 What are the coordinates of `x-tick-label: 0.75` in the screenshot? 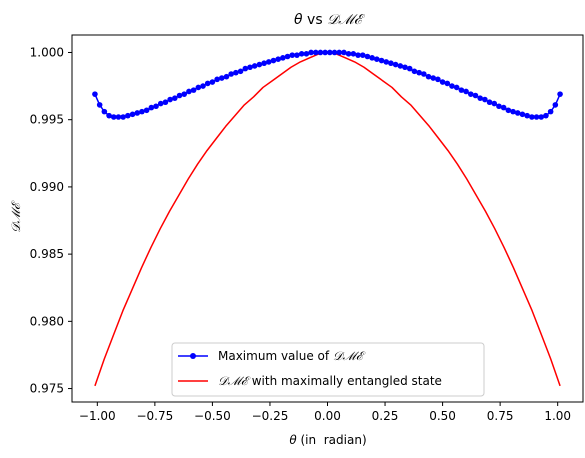 It's located at (500, 416).